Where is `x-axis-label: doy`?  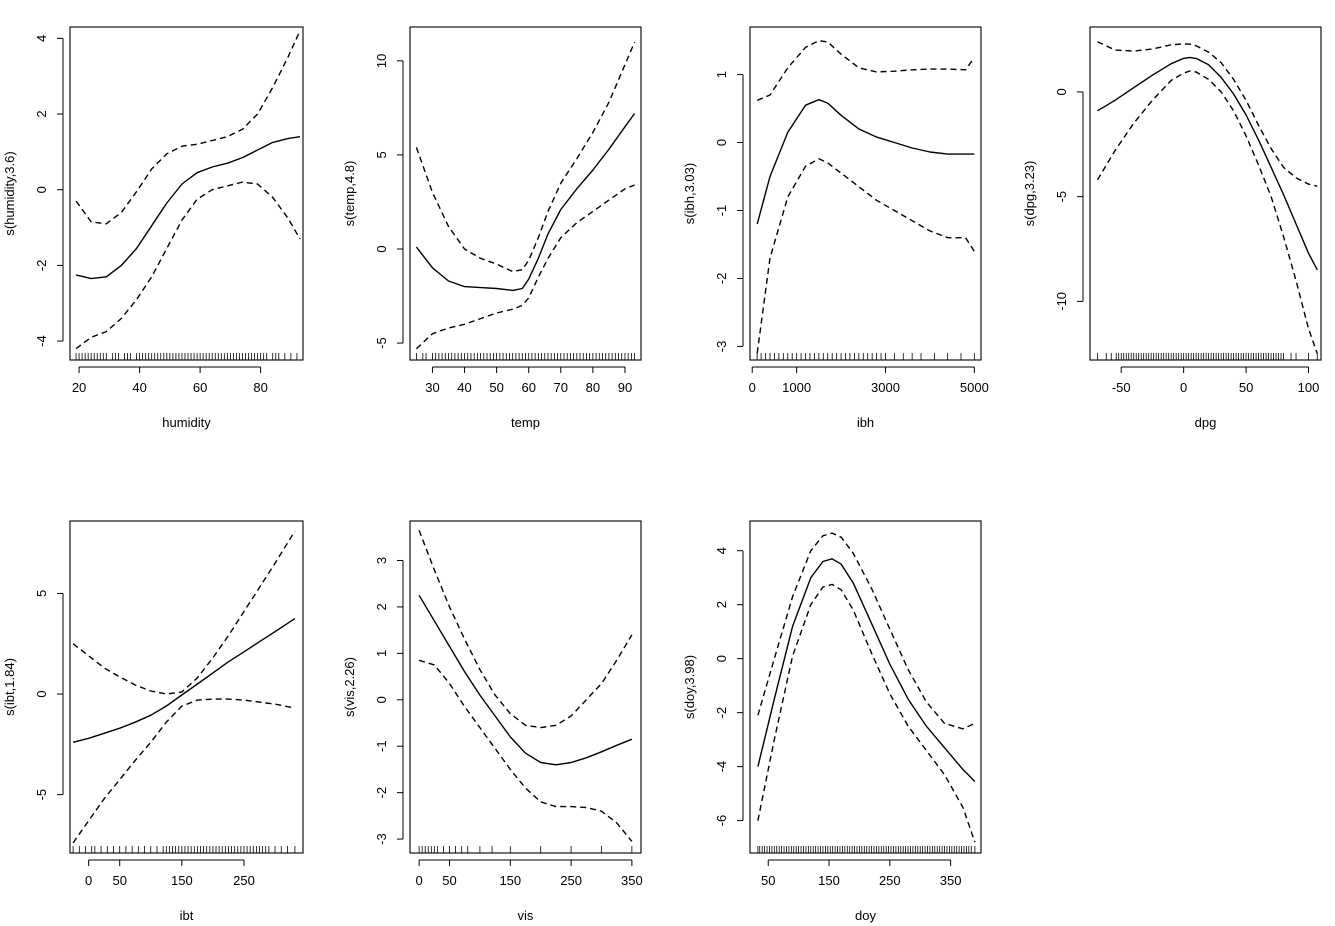 x-axis-label: doy is located at coordinates (865, 915).